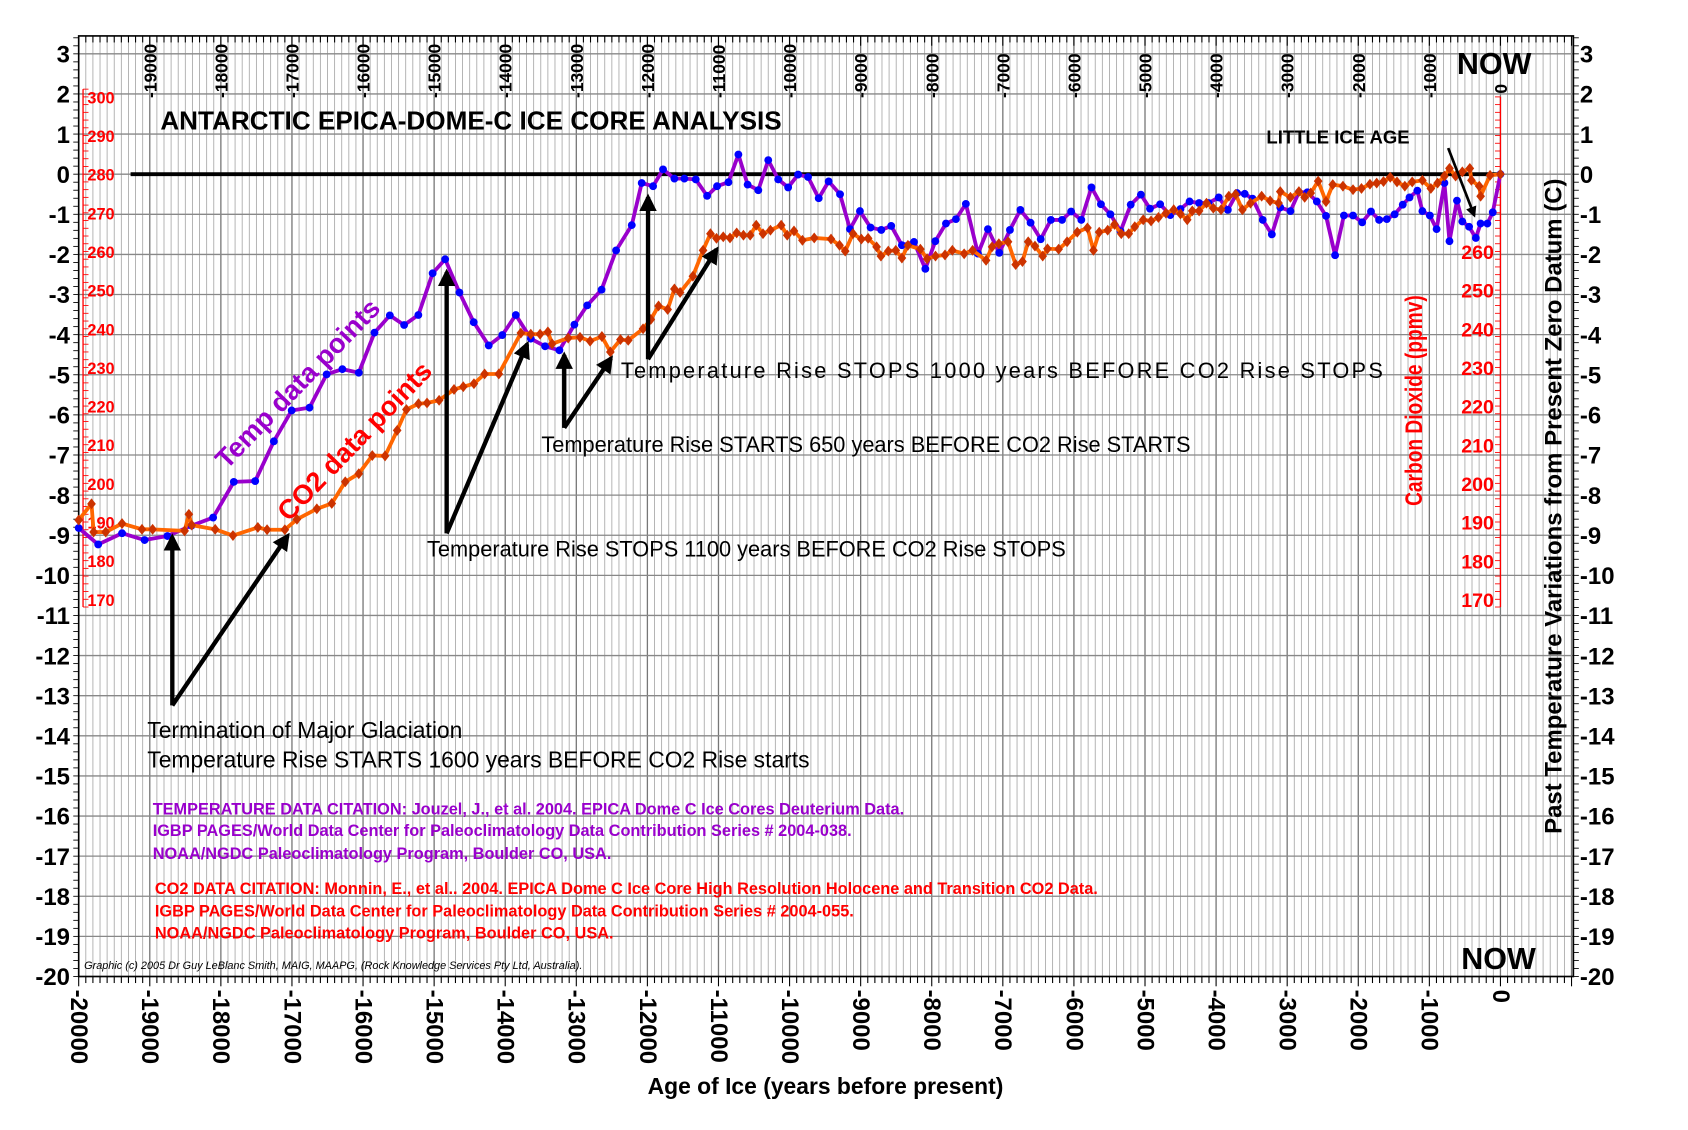 This screenshot has height=1130, width=1688. What do you see at coordinates (150, 71) in the screenshot?
I see `x-tick-label-top: -19000` at bounding box center [150, 71].